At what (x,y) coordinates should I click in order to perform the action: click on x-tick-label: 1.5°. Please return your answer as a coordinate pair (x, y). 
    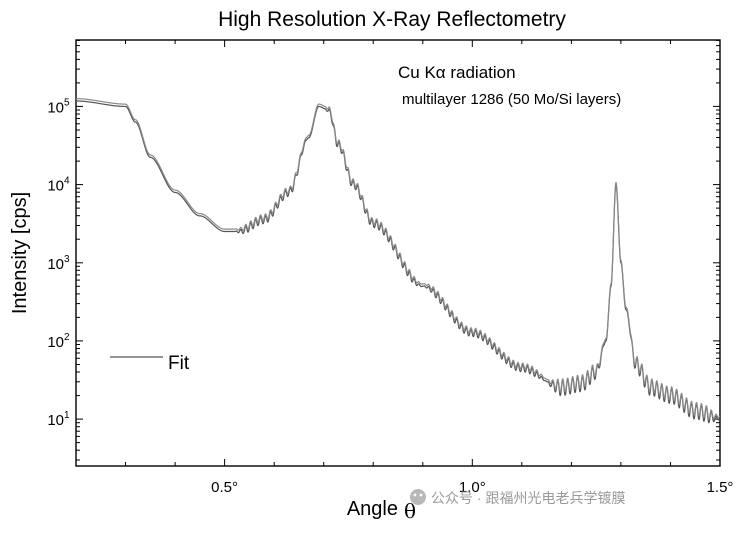
    Looking at the image, I should click on (720, 487).